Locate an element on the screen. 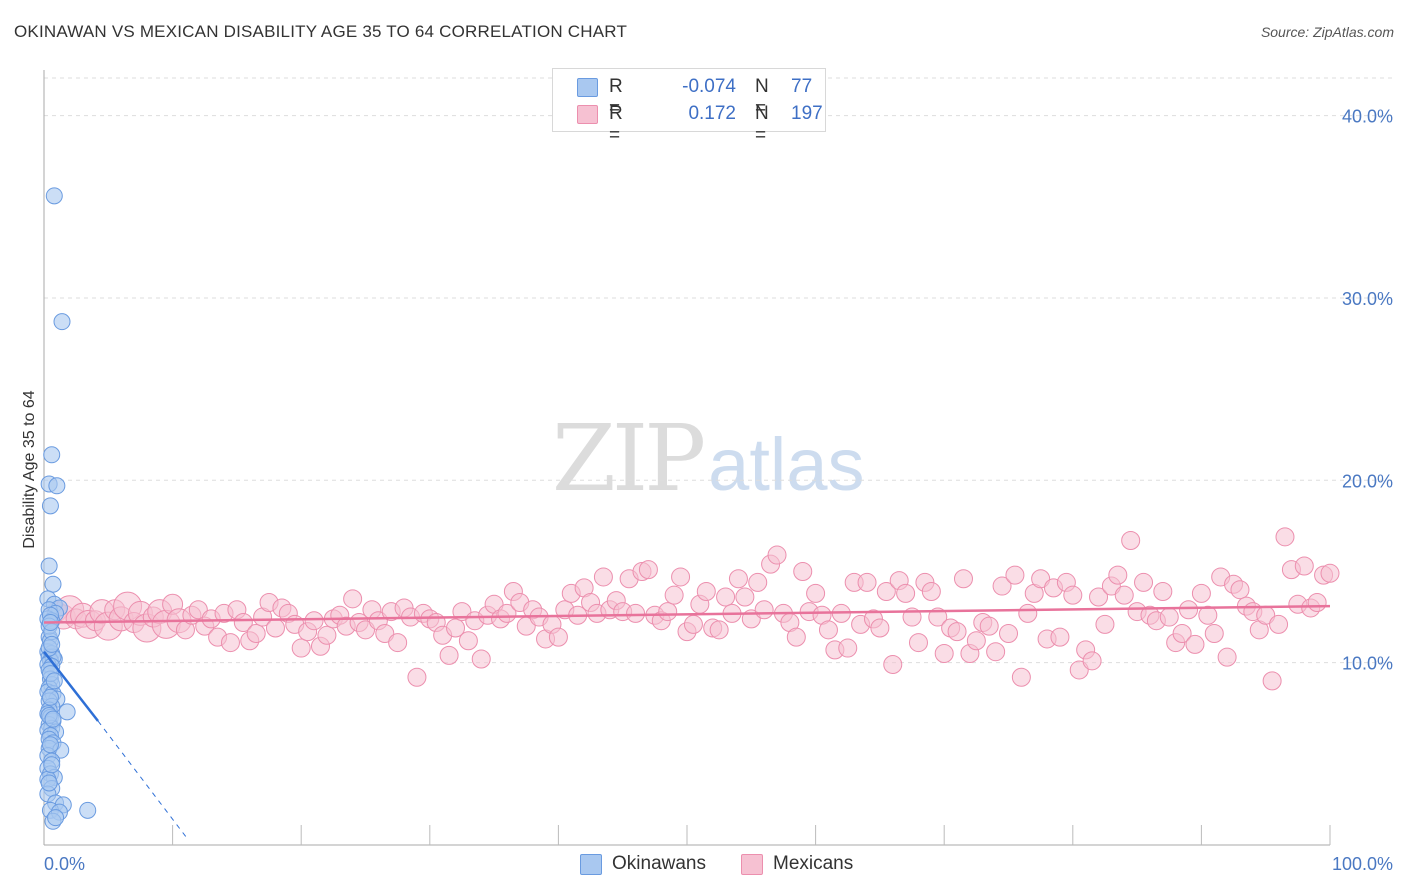 The image size is (1406, 892). y-tick-label: 20.0% is located at coordinates (1367, 481).